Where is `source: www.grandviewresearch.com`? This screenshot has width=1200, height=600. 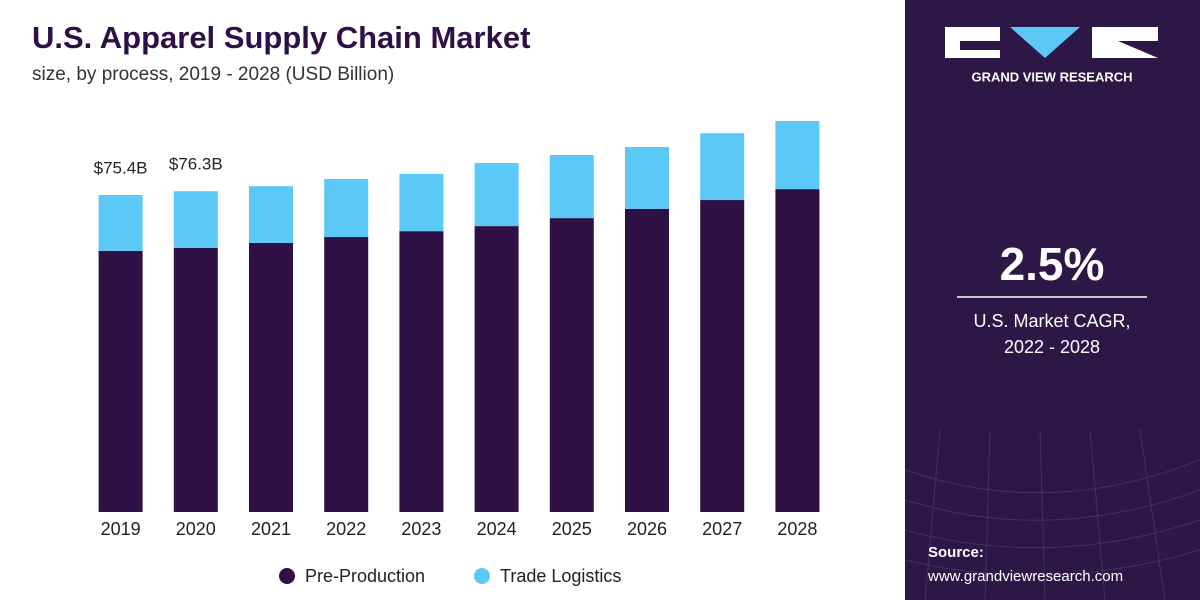
source: www.grandviewresearch.com is located at coordinates (1025, 576).